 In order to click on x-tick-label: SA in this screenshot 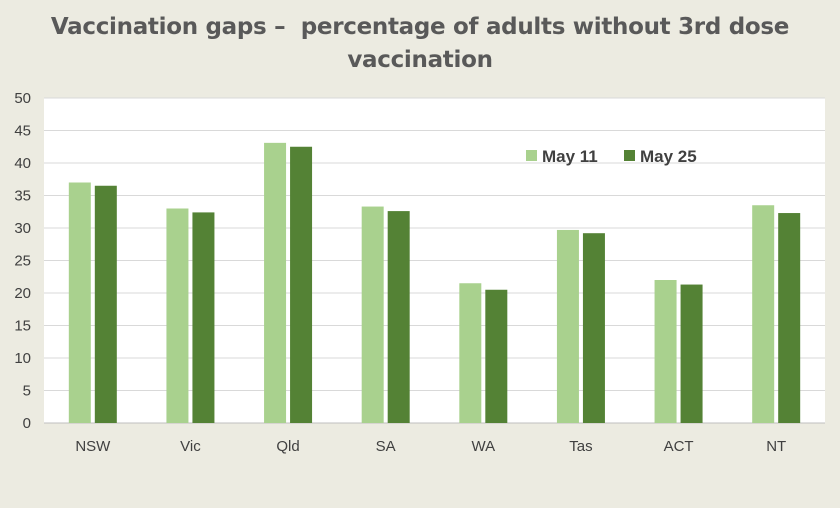, I will do `click(386, 446)`.